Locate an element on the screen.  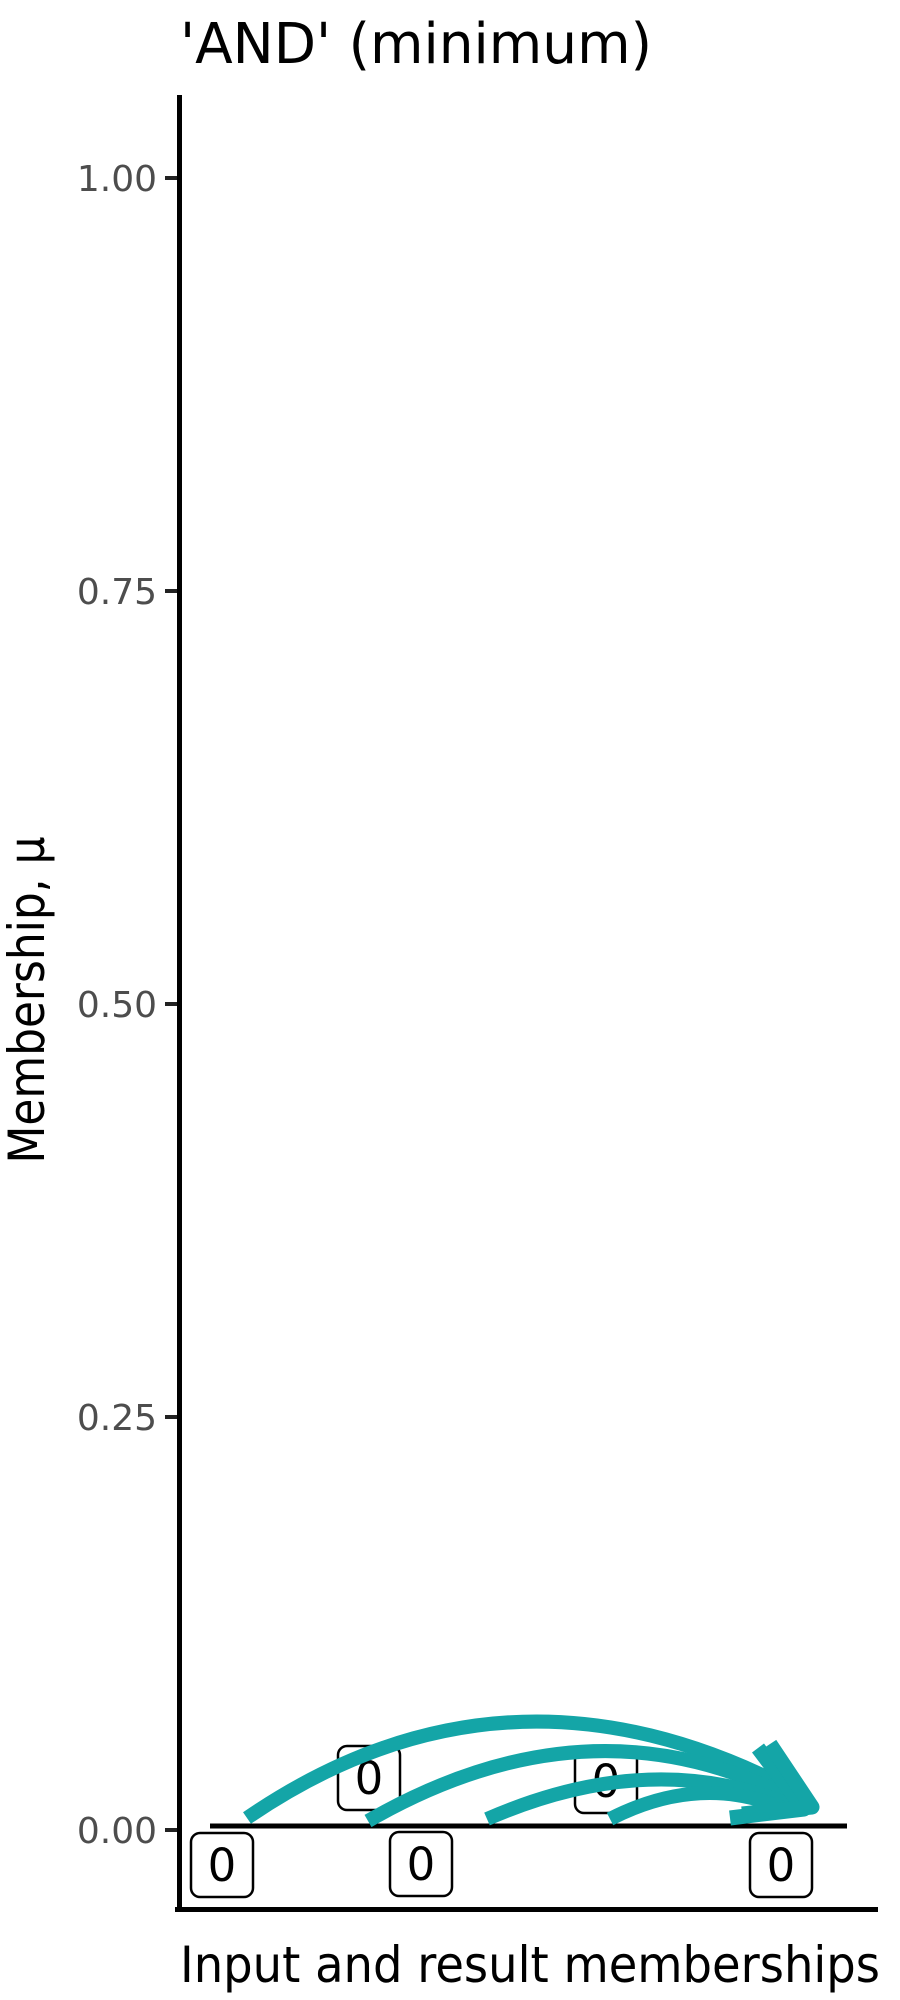
y-tick-label: 1.00 is located at coordinates (117, 179).